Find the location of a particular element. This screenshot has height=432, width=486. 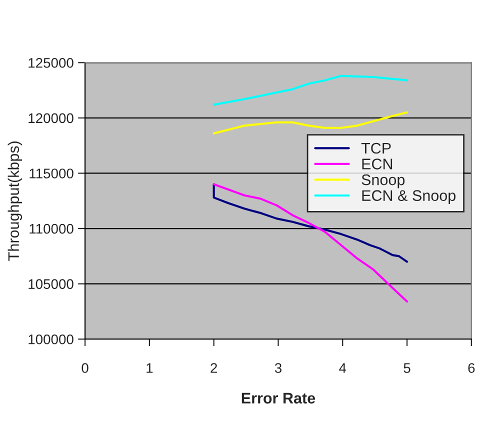

y-tick-label: 100000 is located at coordinates (51, 339).